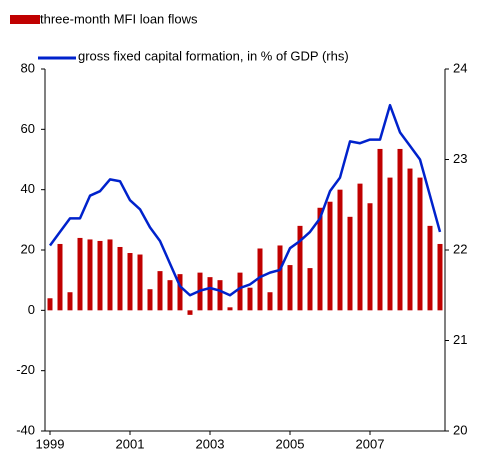  I want to click on x-tick-label: 2005, so click(290, 443).